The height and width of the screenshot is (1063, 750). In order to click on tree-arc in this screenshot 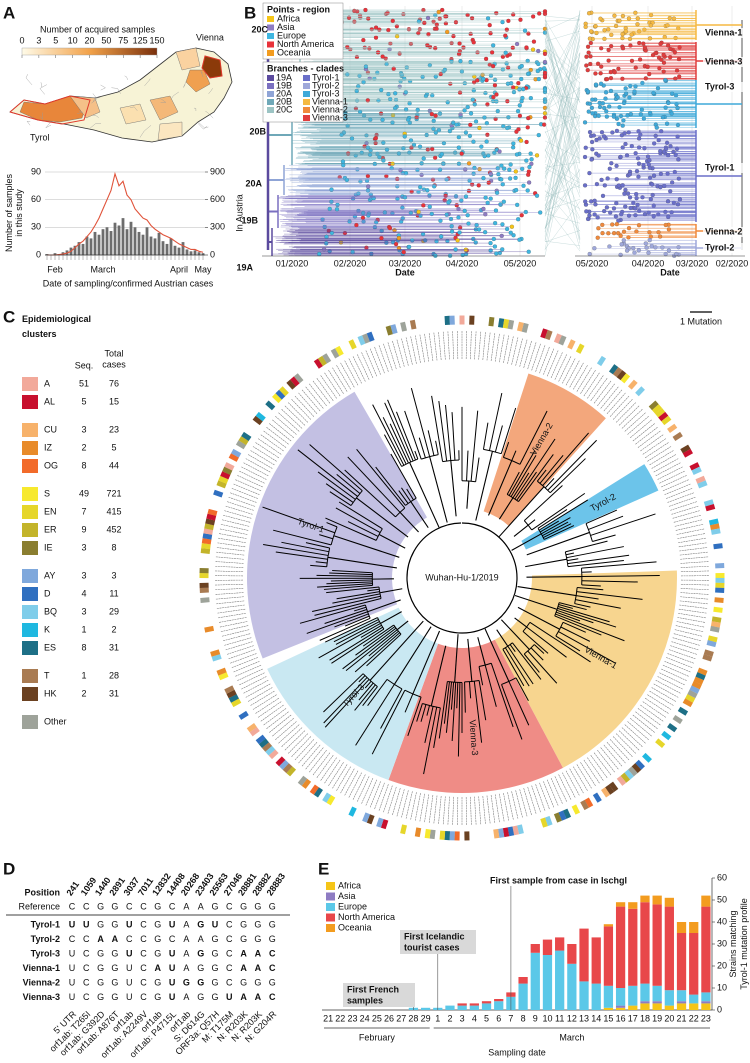, I will do `click(397, 629)`.